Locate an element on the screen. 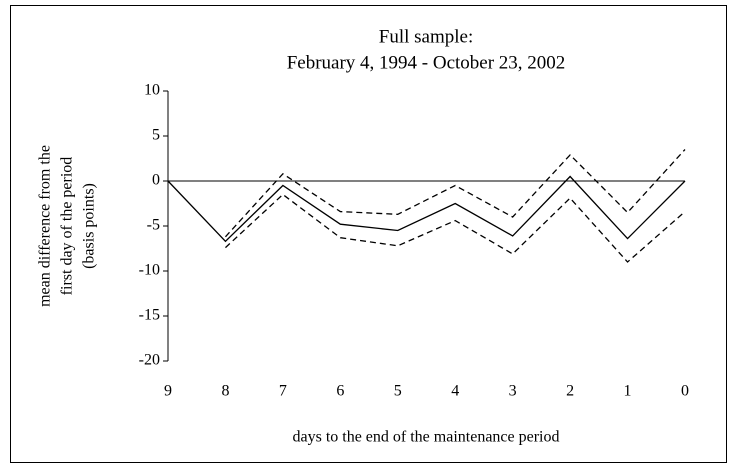  chart-title: February 4, 1994 - October 23, 2002 is located at coordinates (426, 62).